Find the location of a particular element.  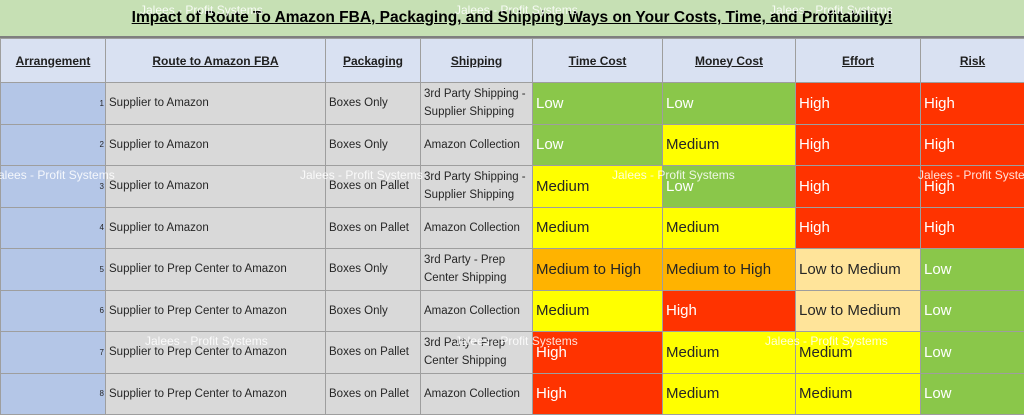

header-arrangement: Arrangement is located at coordinates (53, 60).